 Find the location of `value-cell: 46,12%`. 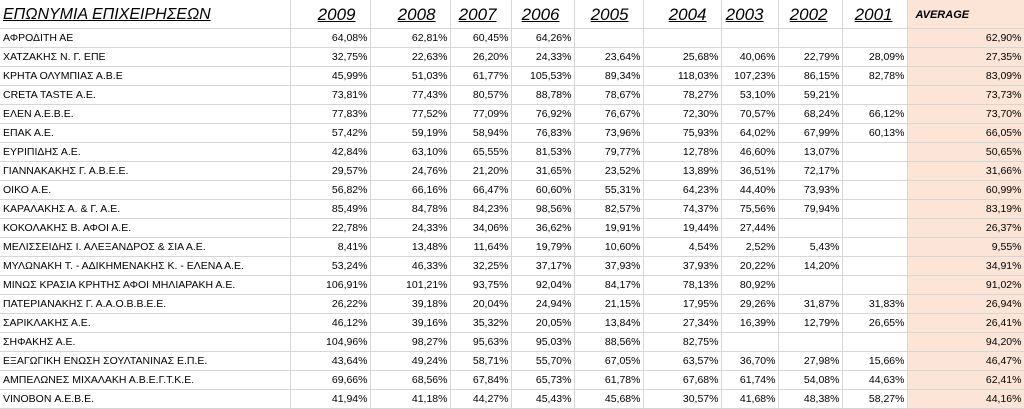

value-cell: 46,12% is located at coordinates (330, 323).